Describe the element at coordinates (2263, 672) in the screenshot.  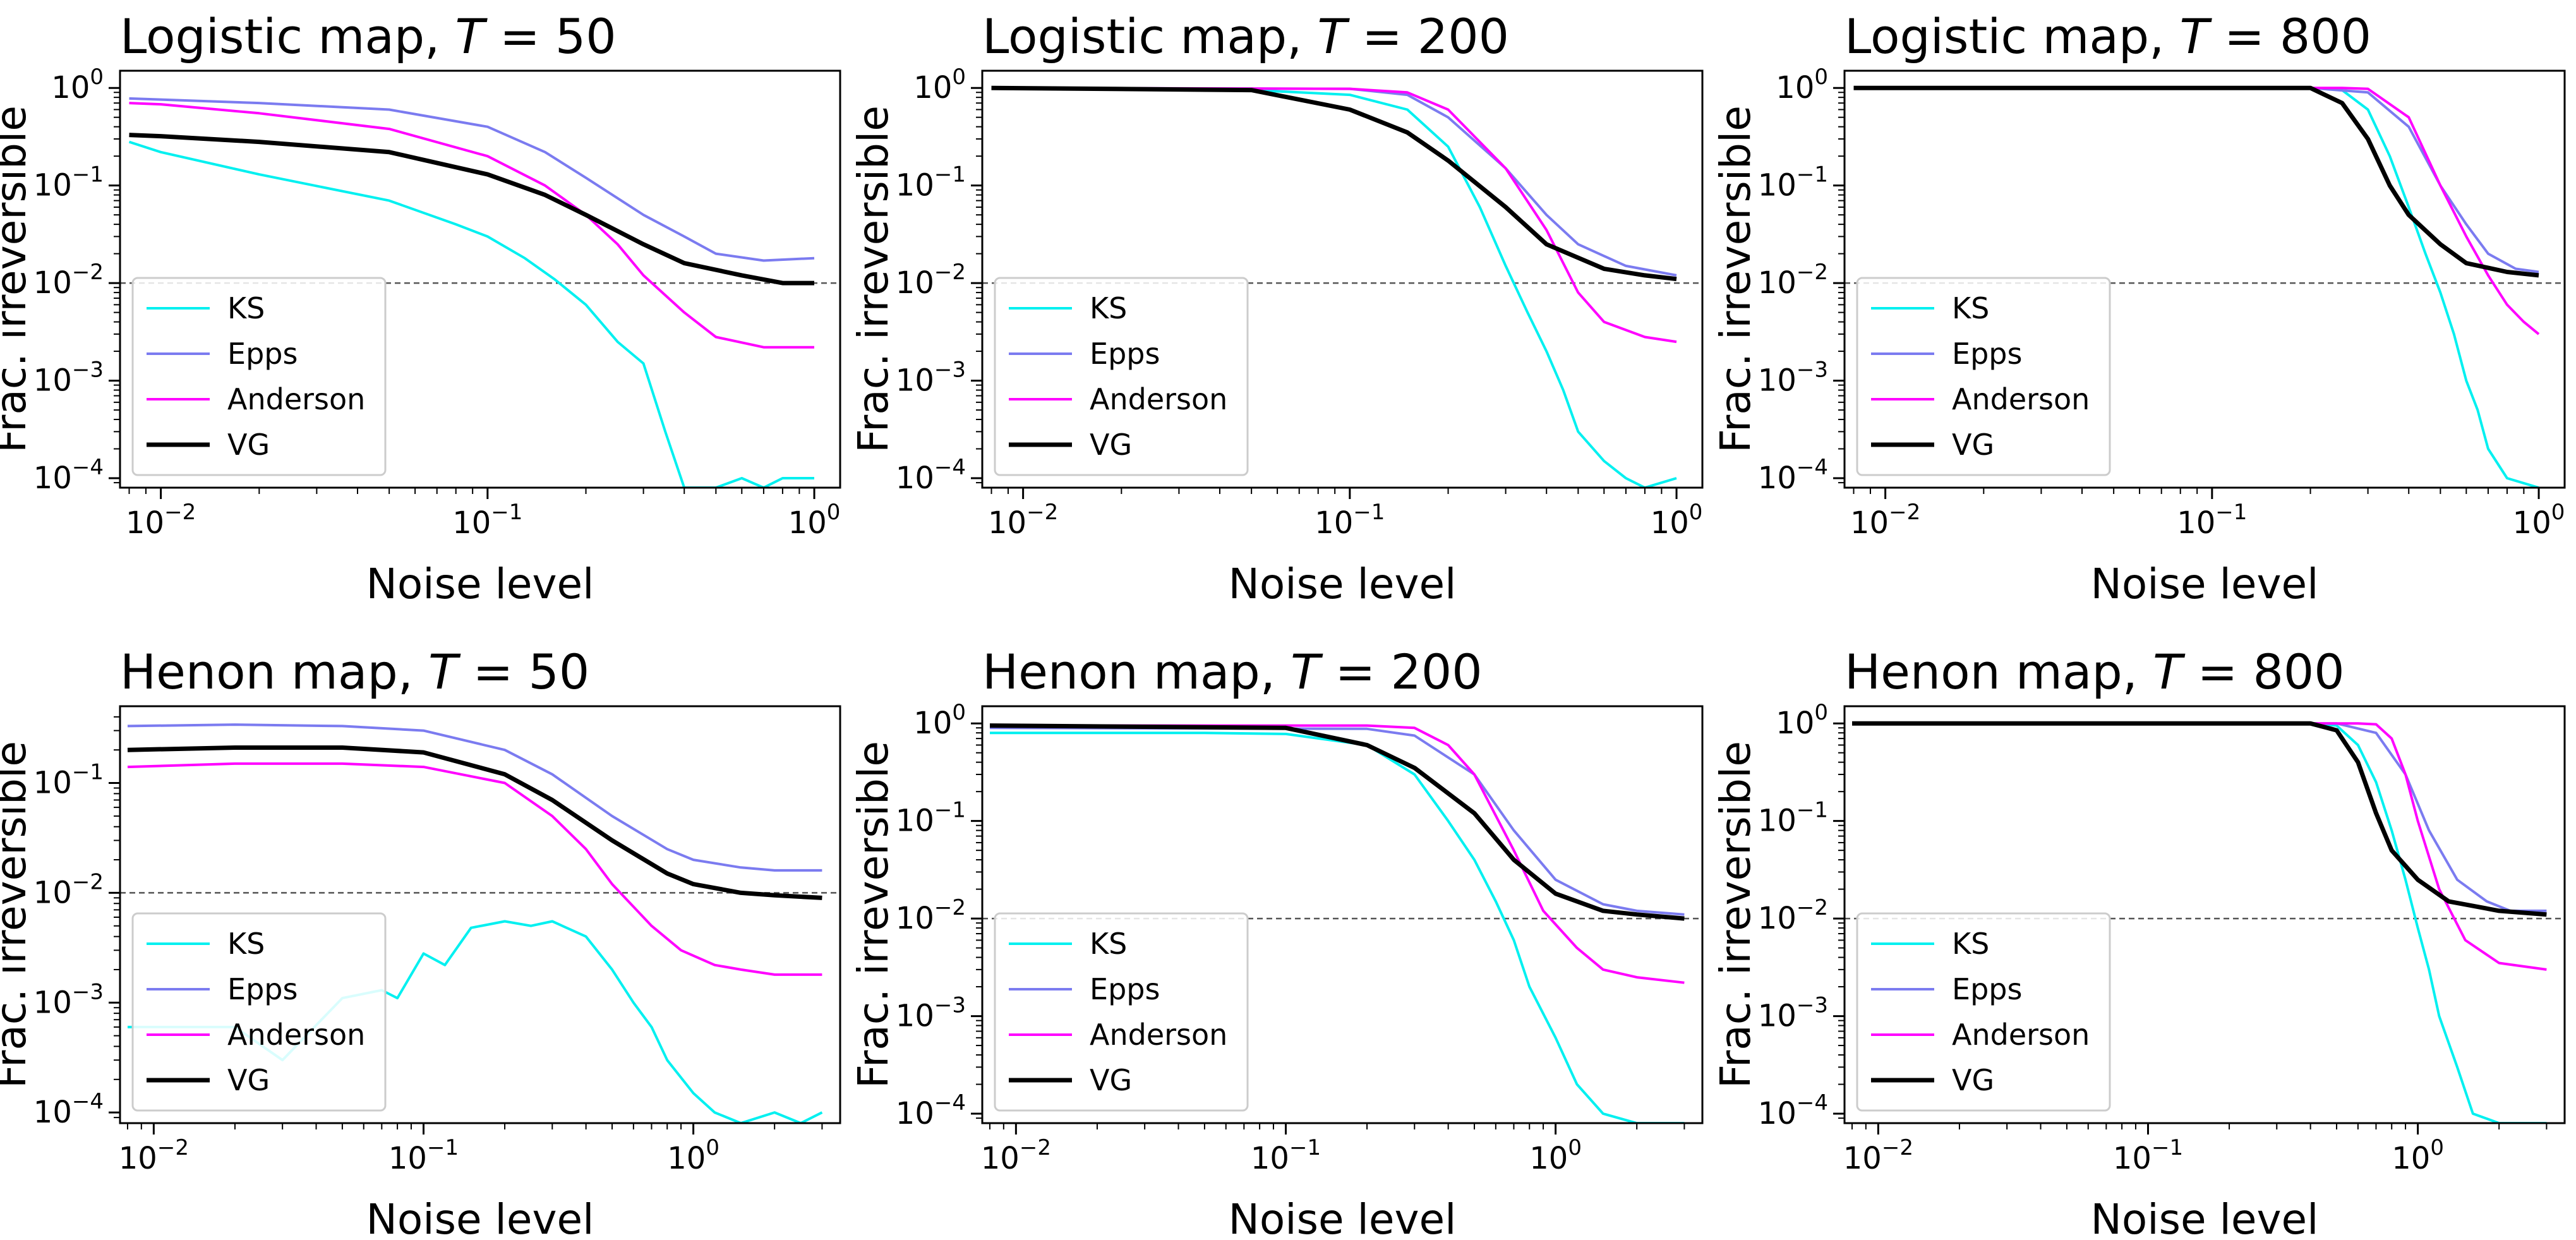
I see `title-equation: = 800` at that location.